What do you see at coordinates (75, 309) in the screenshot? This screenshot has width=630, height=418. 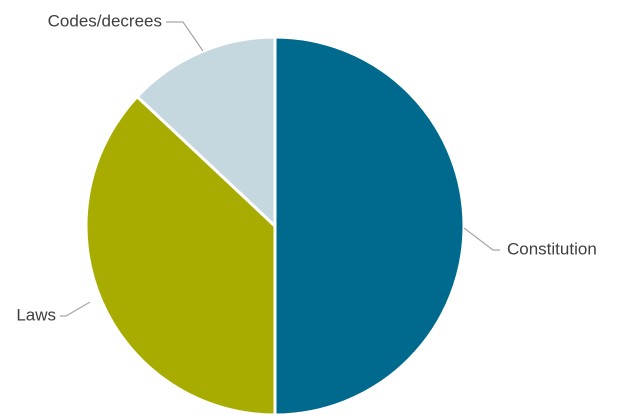 I see `leader-line-laws` at bounding box center [75, 309].